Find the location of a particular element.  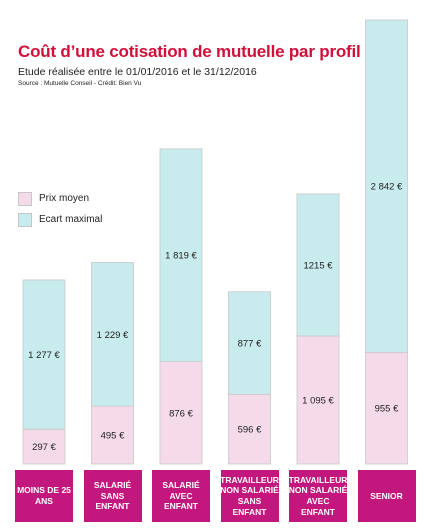

category-label-3: TRAVAILLEUR NON SALARIÉ SANS ENFANT is located at coordinates (249, 496).